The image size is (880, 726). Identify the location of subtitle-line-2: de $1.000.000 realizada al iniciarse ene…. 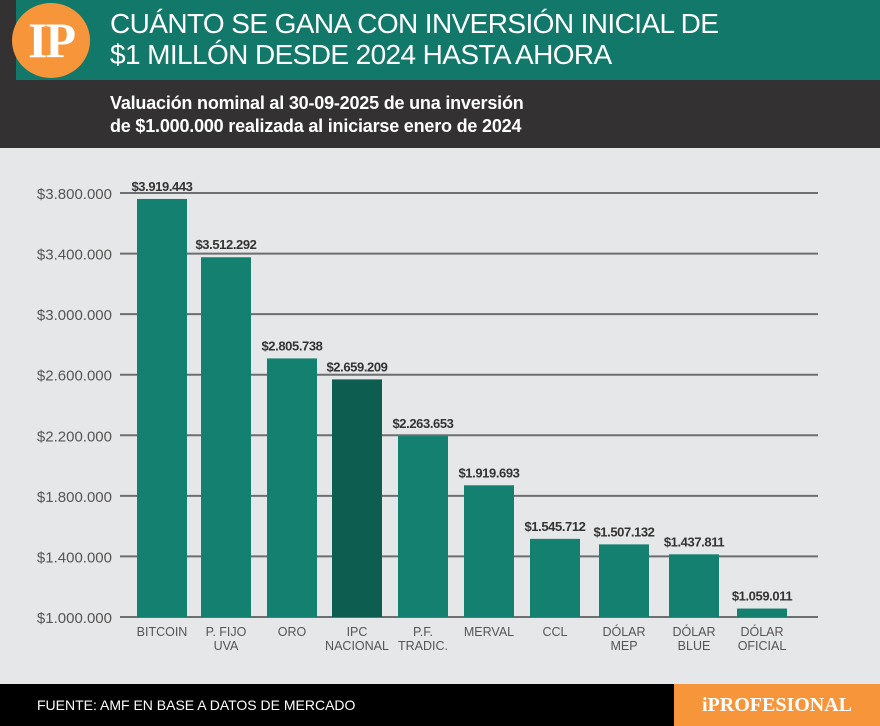
(316, 126).